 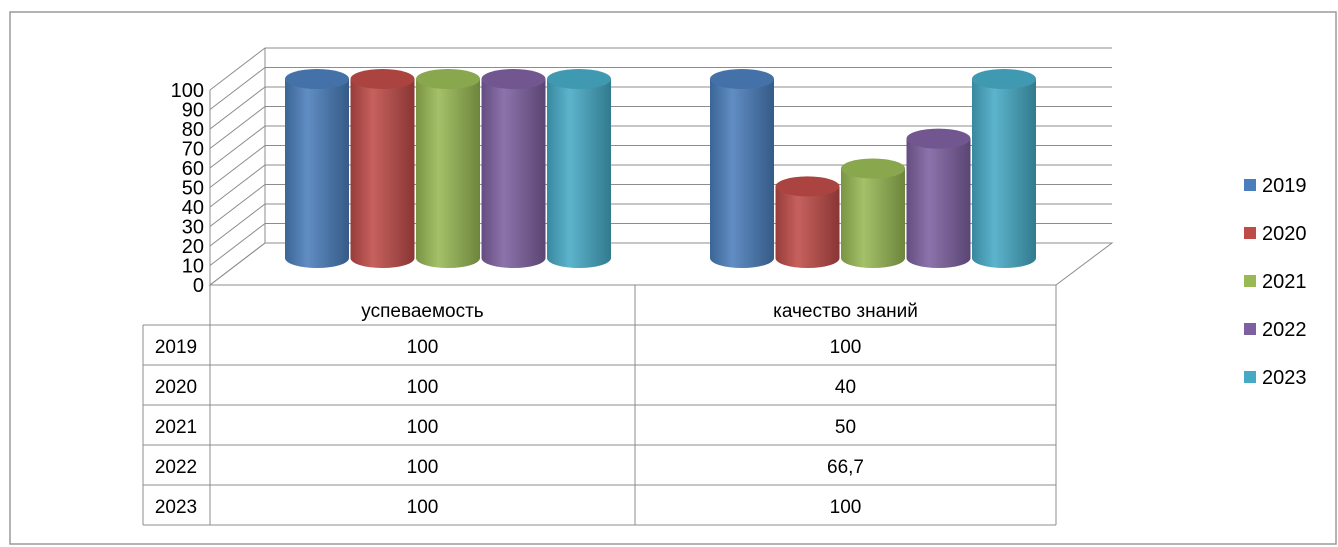 I want to click on y-tick-label: 90, so click(x=193, y=111).